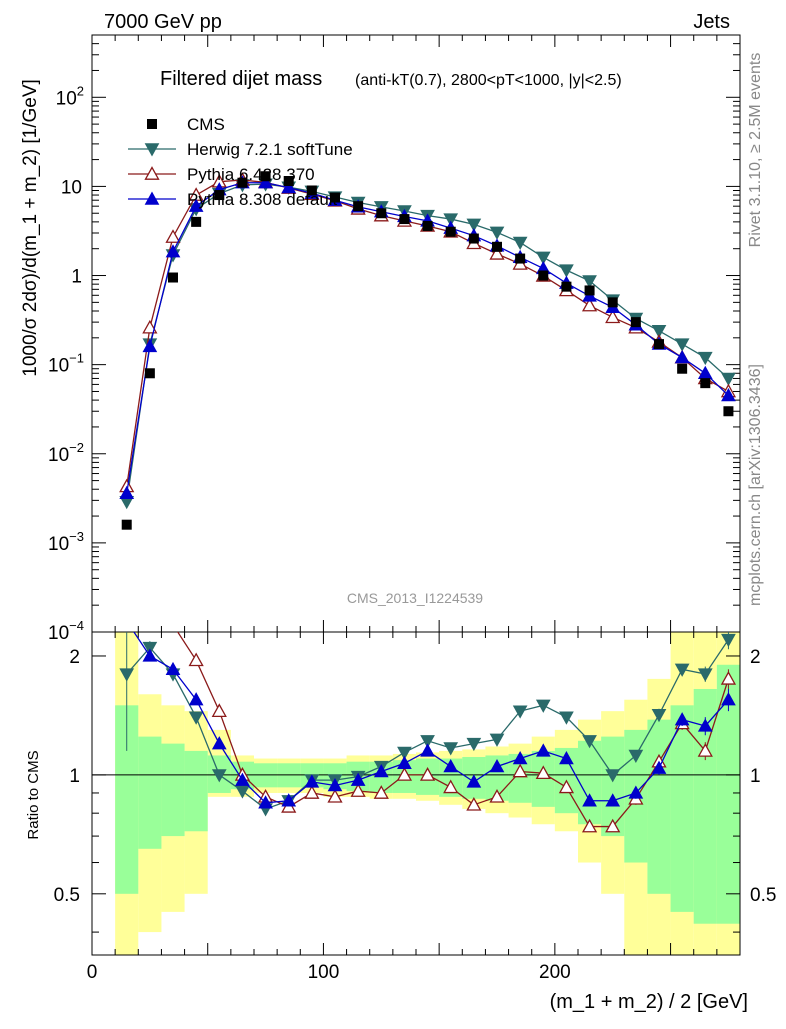 The height and width of the screenshot is (1029, 786). What do you see at coordinates (755, 485) in the screenshot?
I see `mcplots-label: mcplots.cern.ch [arXiv:1306.3436]` at bounding box center [755, 485].